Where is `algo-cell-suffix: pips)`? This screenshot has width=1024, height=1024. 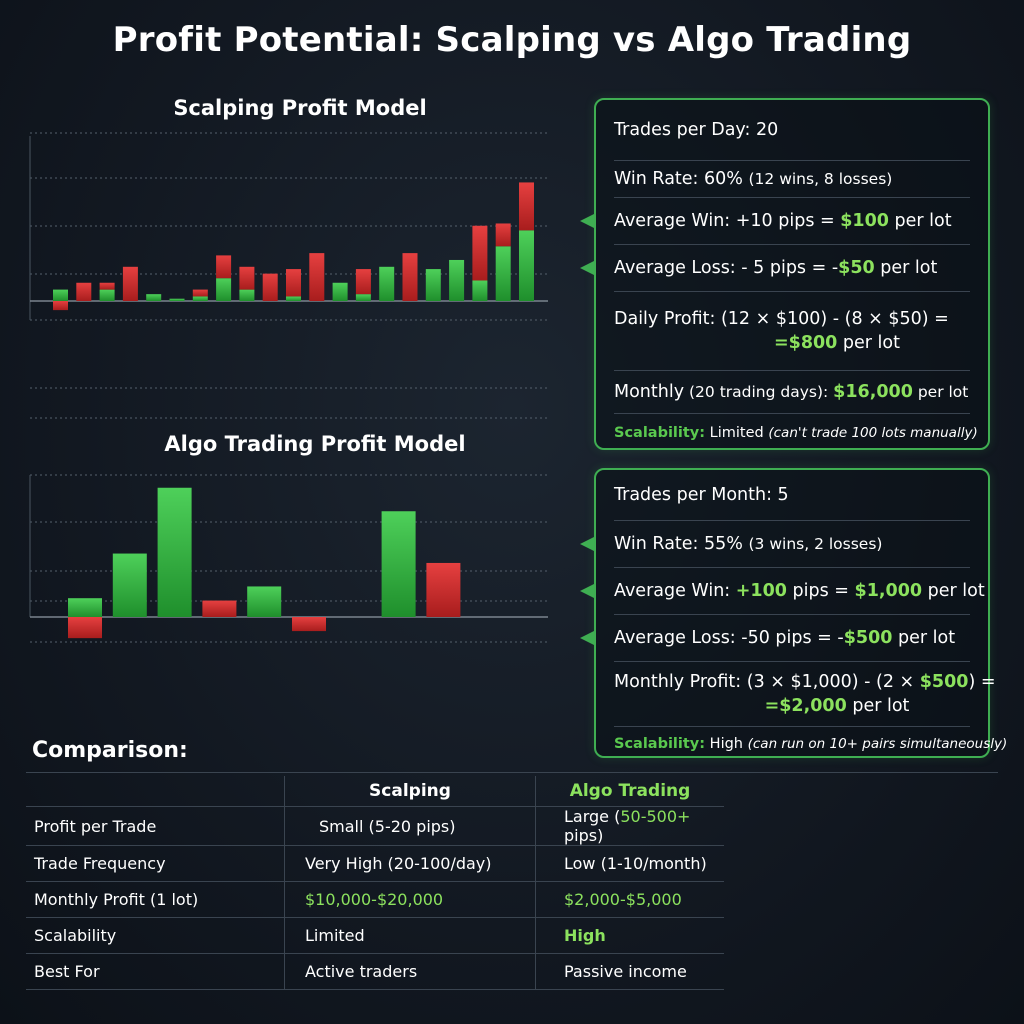
algo-cell-suffix: pips) is located at coordinates (584, 835).